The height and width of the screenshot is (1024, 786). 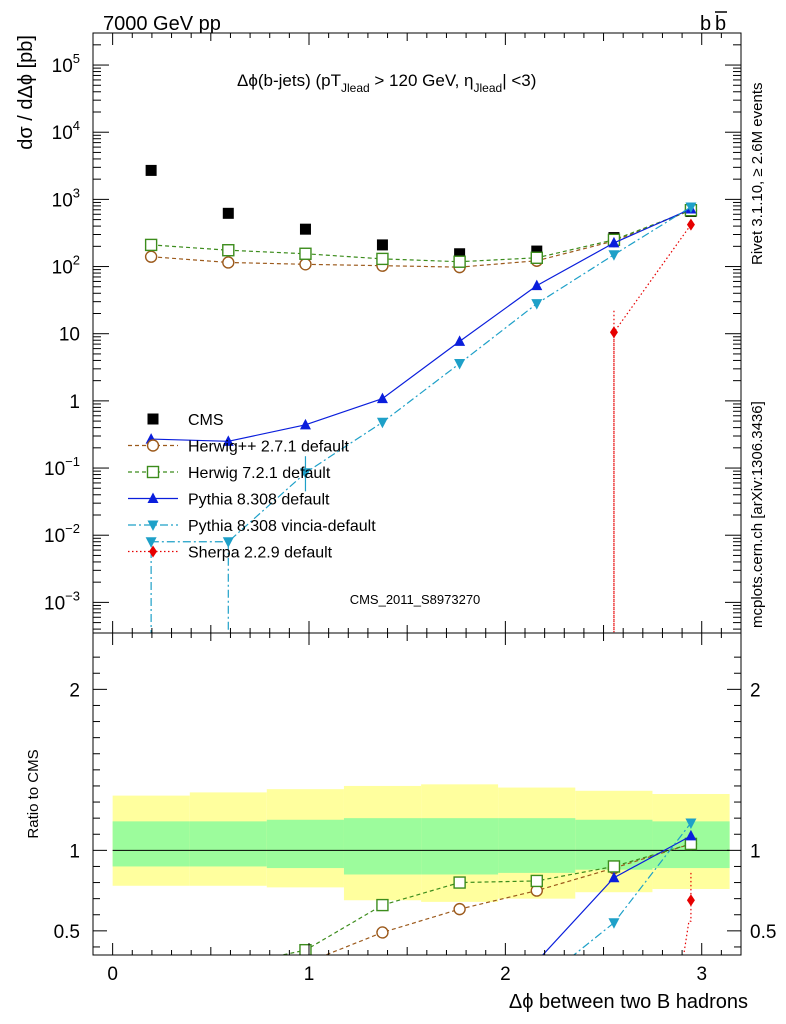 I want to click on ratio-y-axis-label: Ratio to CMS, so click(x=33, y=793).